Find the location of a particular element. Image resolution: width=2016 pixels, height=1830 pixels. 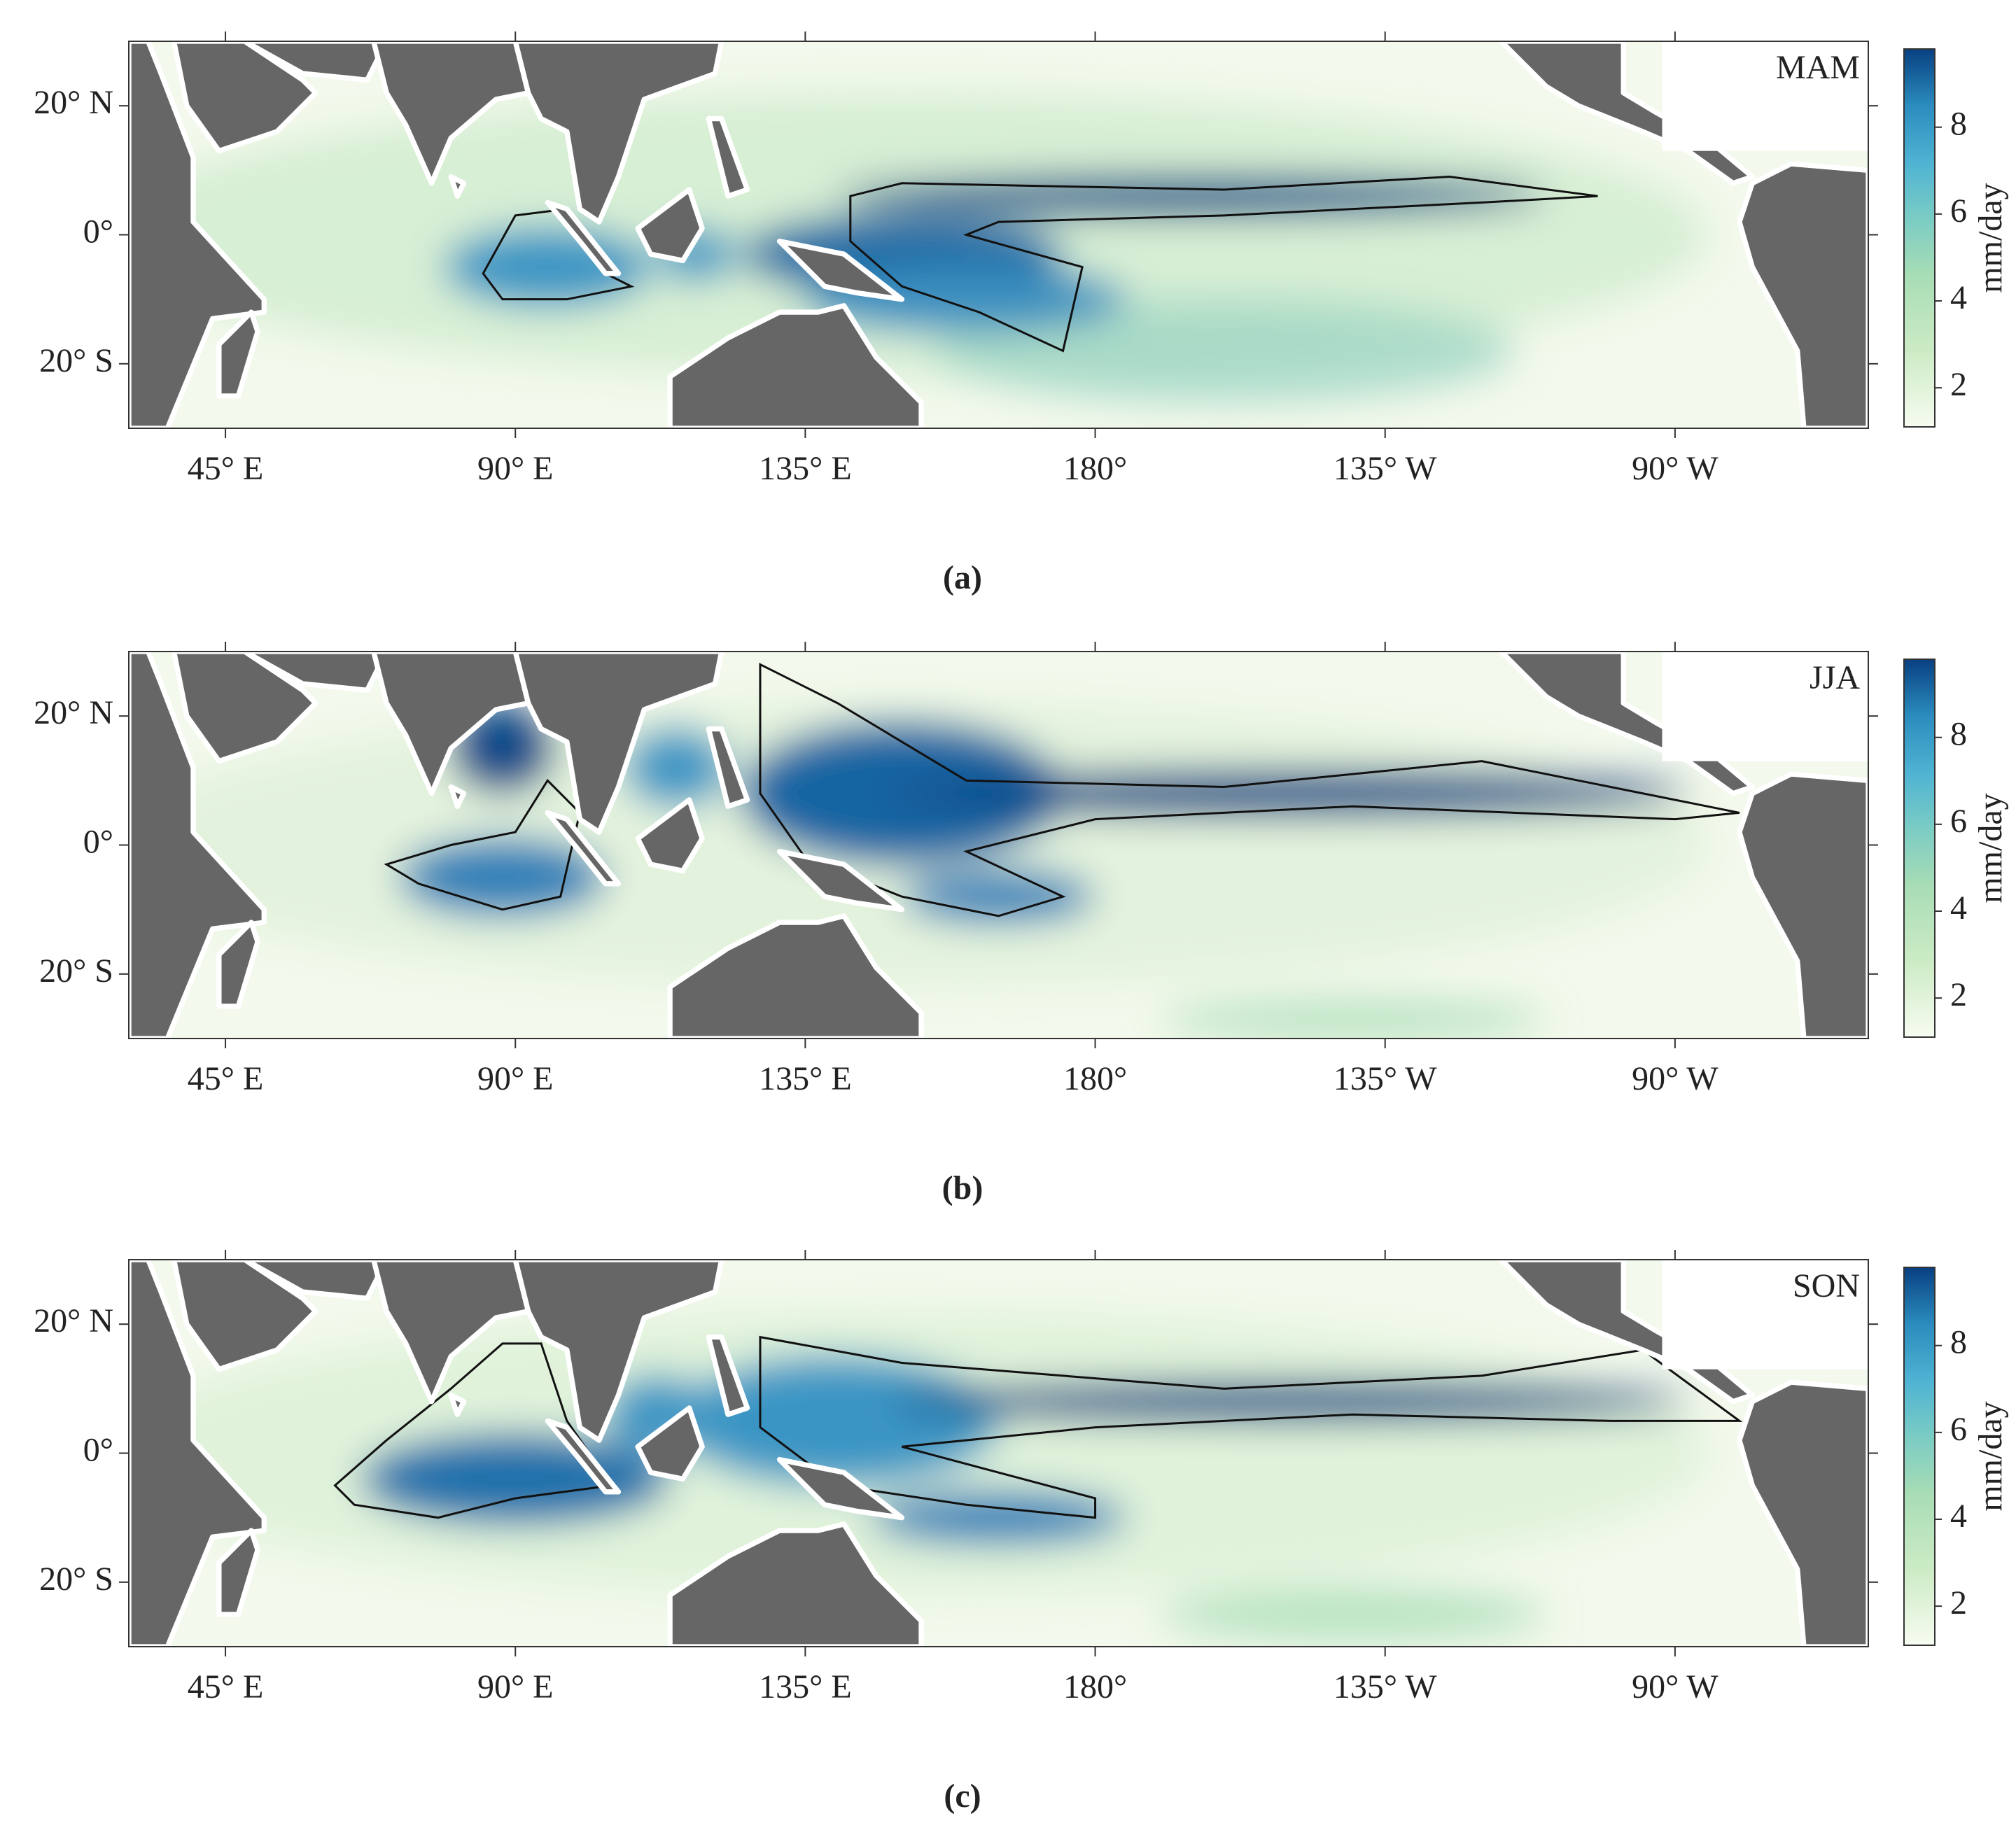

panel-caption: (c) is located at coordinates (962, 1796).